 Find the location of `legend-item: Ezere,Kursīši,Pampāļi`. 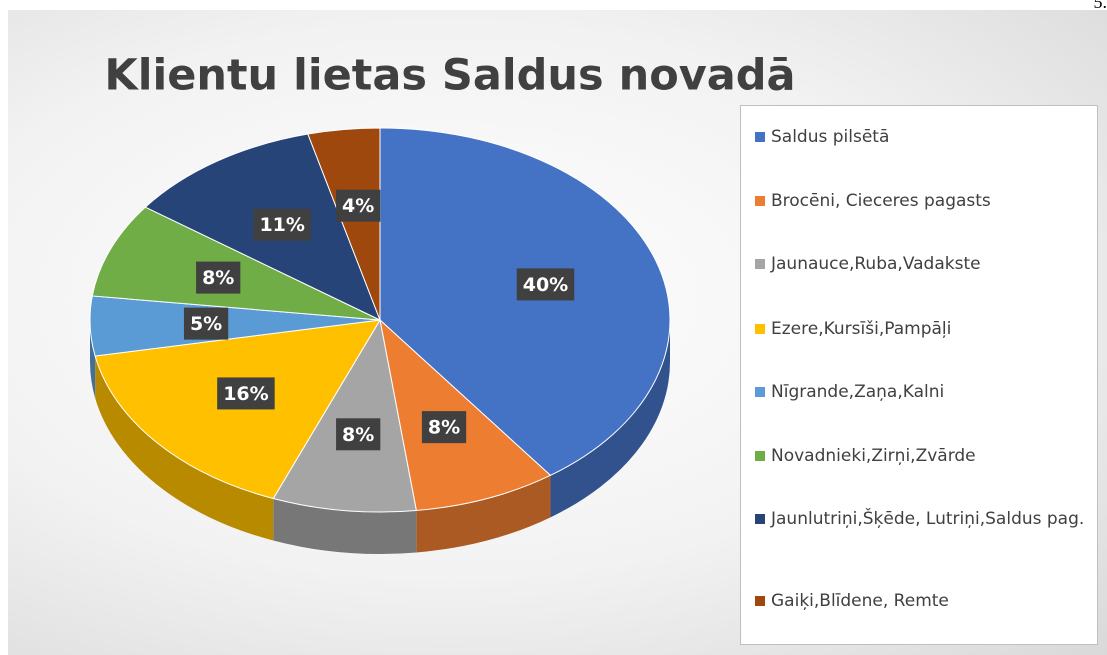

legend-item: Ezere,Kursīši,Pampāļi is located at coordinates (925, 329).